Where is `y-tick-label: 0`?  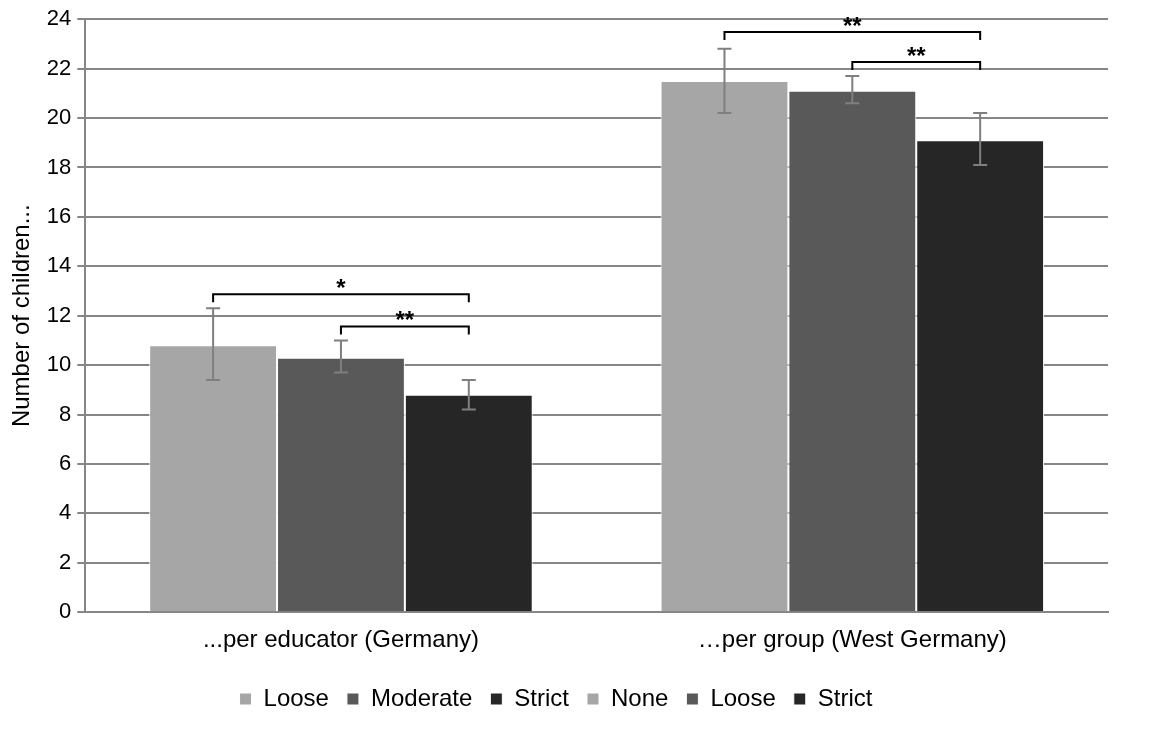
y-tick-label: 0 is located at coordinates (65, 611).